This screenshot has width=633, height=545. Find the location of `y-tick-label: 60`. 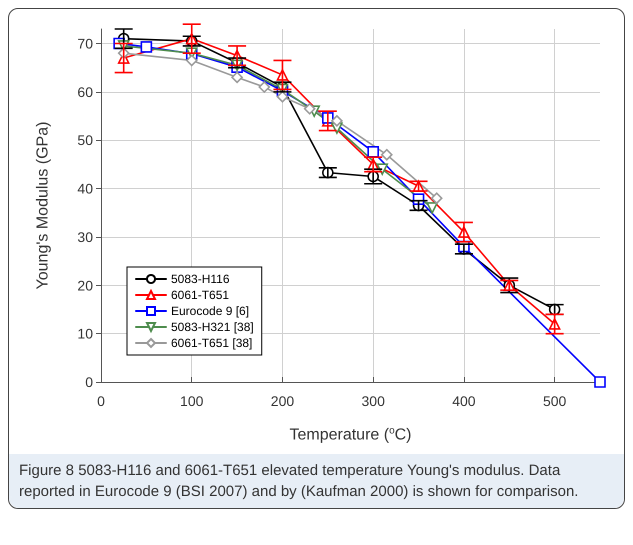

y-tick-label: 60 is located at coordinates (85, 92).